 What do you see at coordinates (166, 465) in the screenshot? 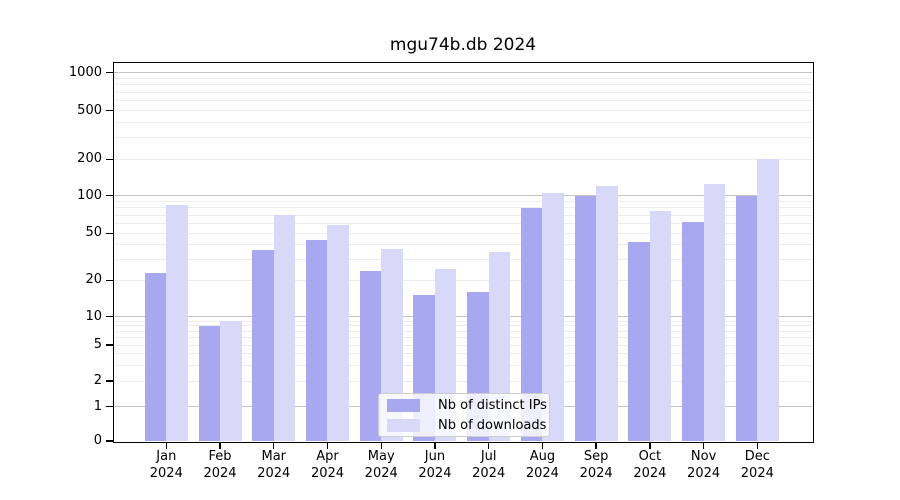
I see `x-tick-label-jan: Jan 2024` at bounding box center [166, 465].